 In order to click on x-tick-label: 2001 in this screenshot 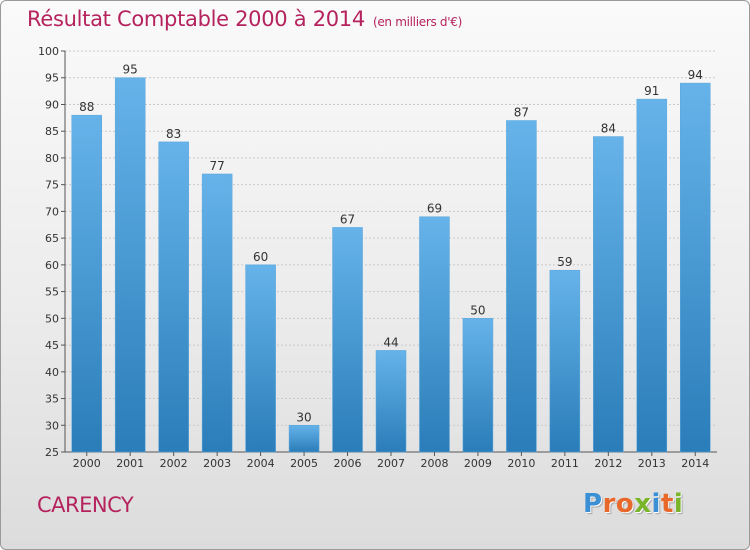, I will do `click(130, 463)`.